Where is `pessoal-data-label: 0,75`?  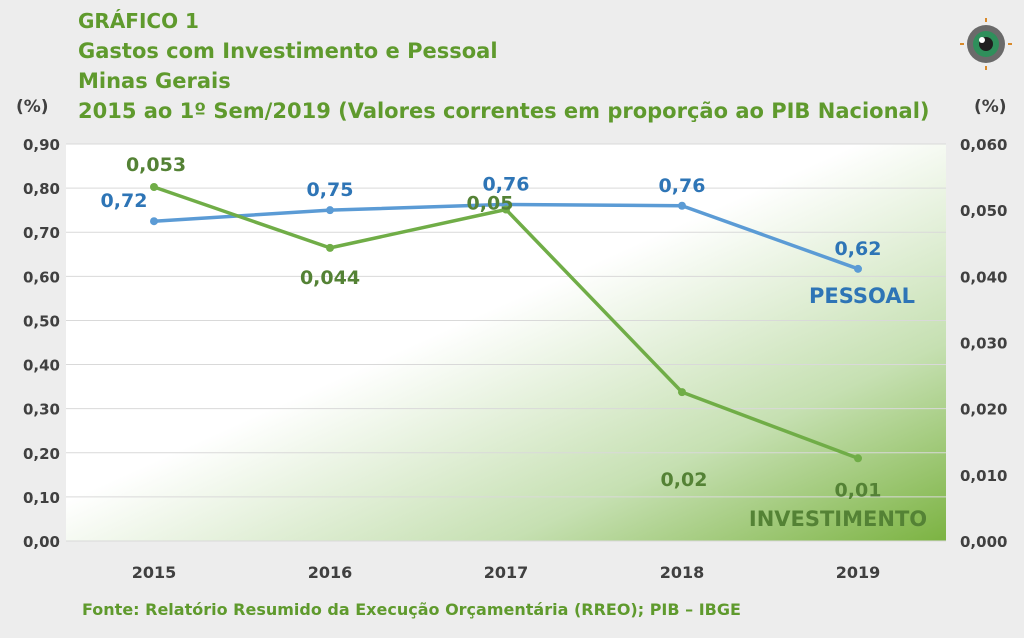 pessoal-data-label: 0,75 is located at coordinates (330, 190).